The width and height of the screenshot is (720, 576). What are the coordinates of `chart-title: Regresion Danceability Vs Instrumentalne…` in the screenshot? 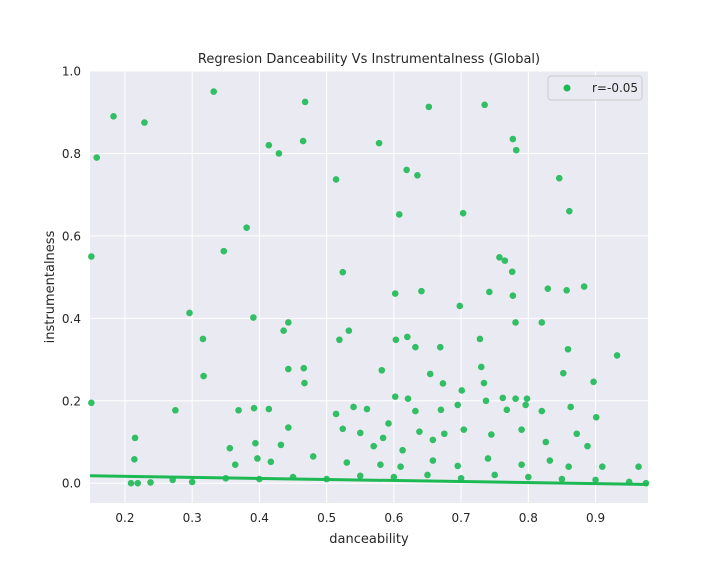 It's located at (369, 59).